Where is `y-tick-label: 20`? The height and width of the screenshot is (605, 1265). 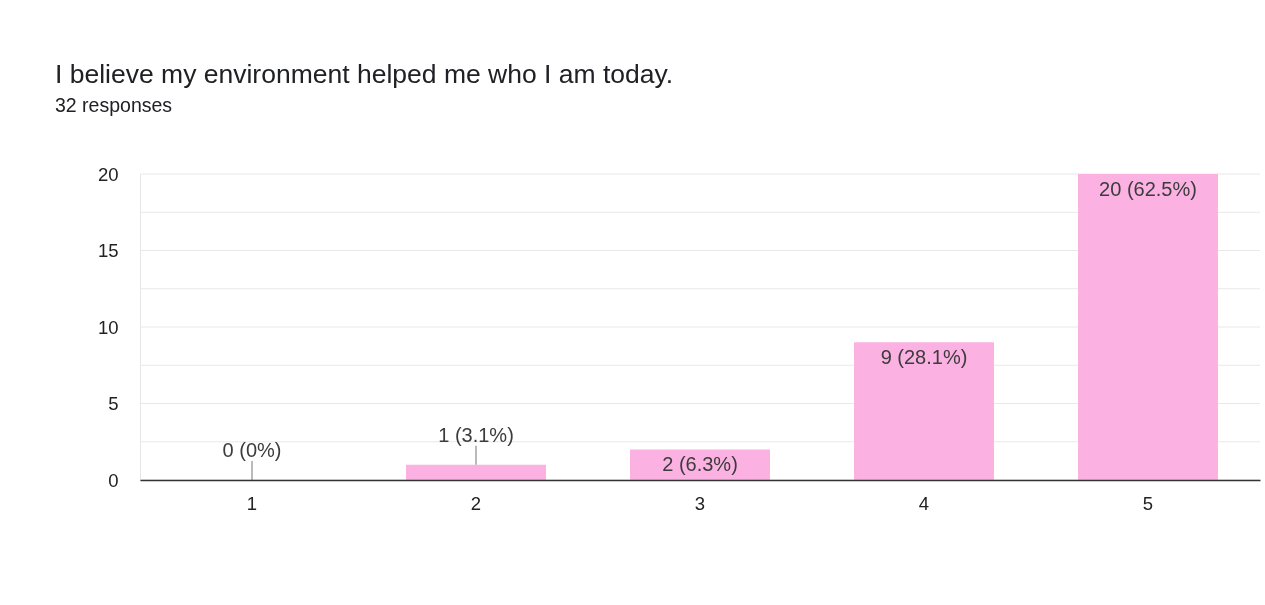 y-tick-label: 20 is located at coordinates (108, 174).